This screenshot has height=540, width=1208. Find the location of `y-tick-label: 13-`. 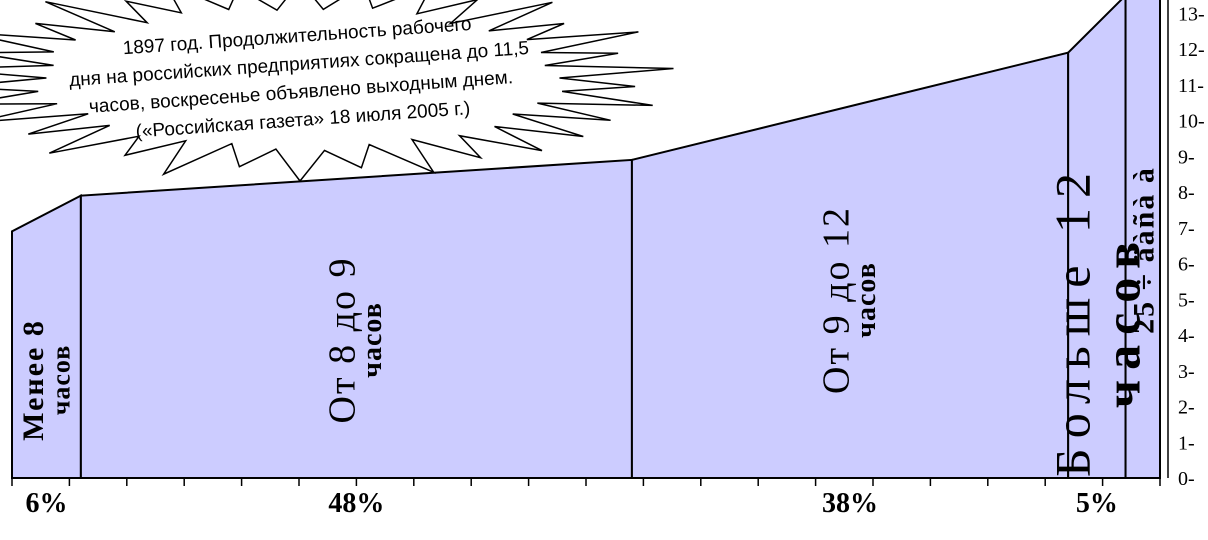

y-tick-label: 13- is located at coordinates (1191, 14).